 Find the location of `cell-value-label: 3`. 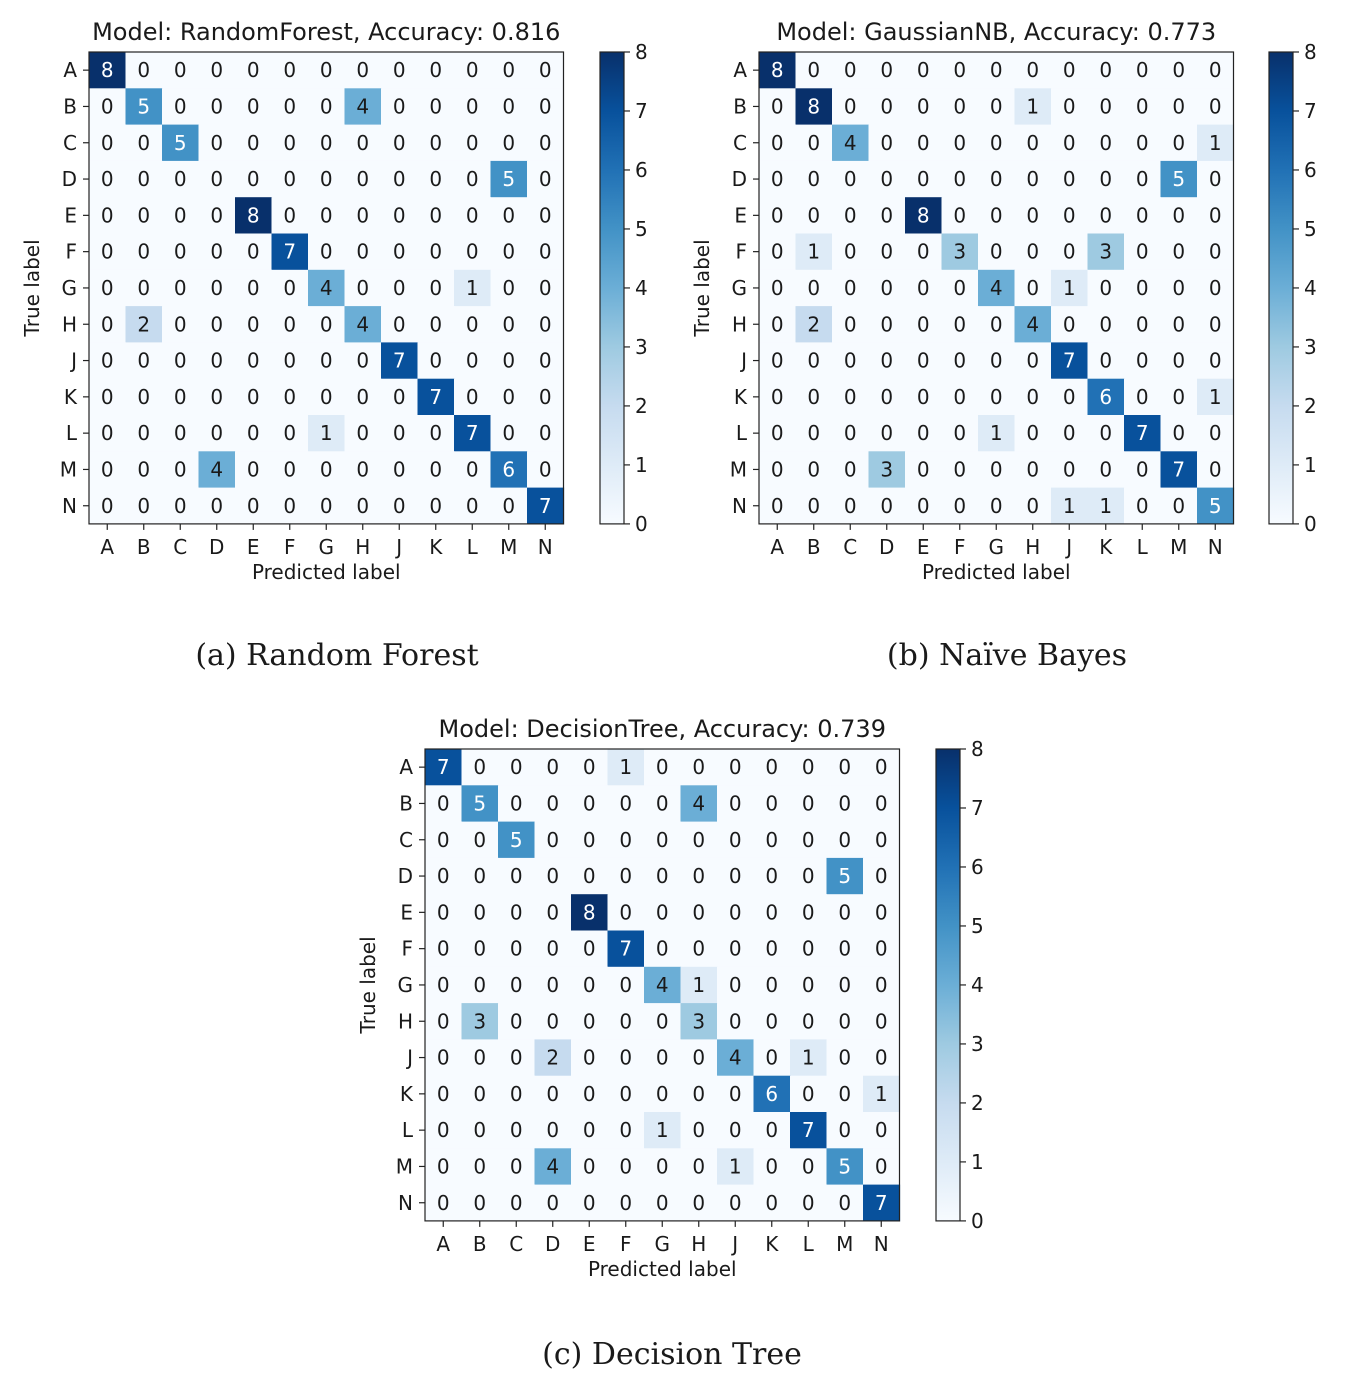

cell-value-label: 3 is located at coordinates (959, 252).